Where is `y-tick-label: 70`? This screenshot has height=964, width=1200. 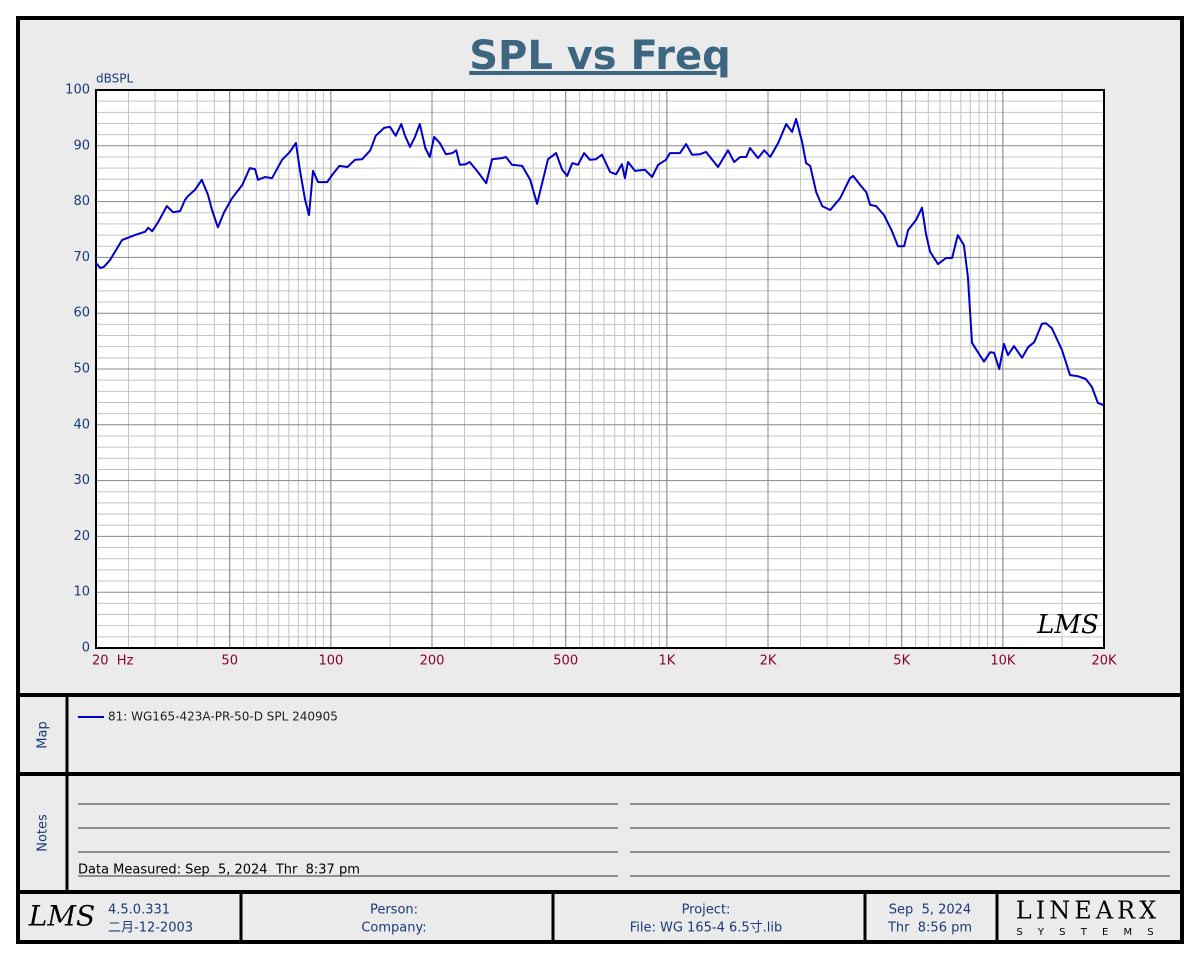 y-tick-label: 70 is located at coordinates (81, 257).